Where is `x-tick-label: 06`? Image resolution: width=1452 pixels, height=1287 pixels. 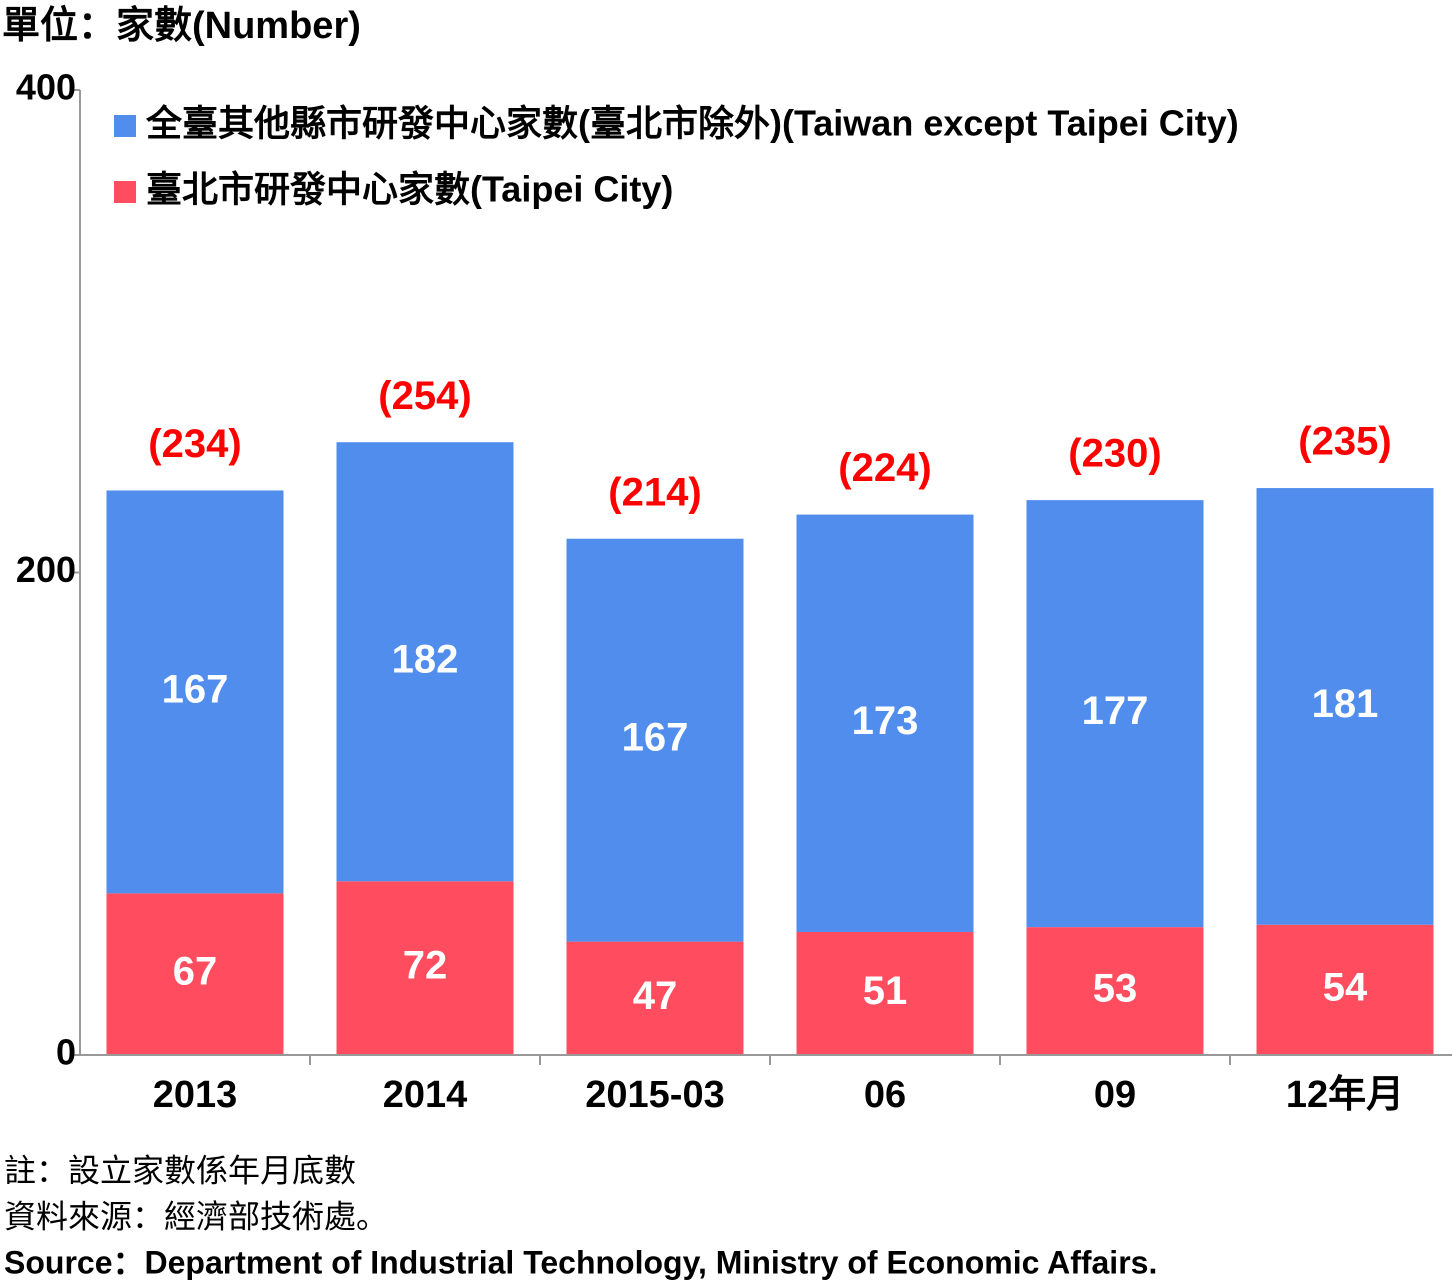
x-tick-label: 06 is located at coordinates (885, 1095).